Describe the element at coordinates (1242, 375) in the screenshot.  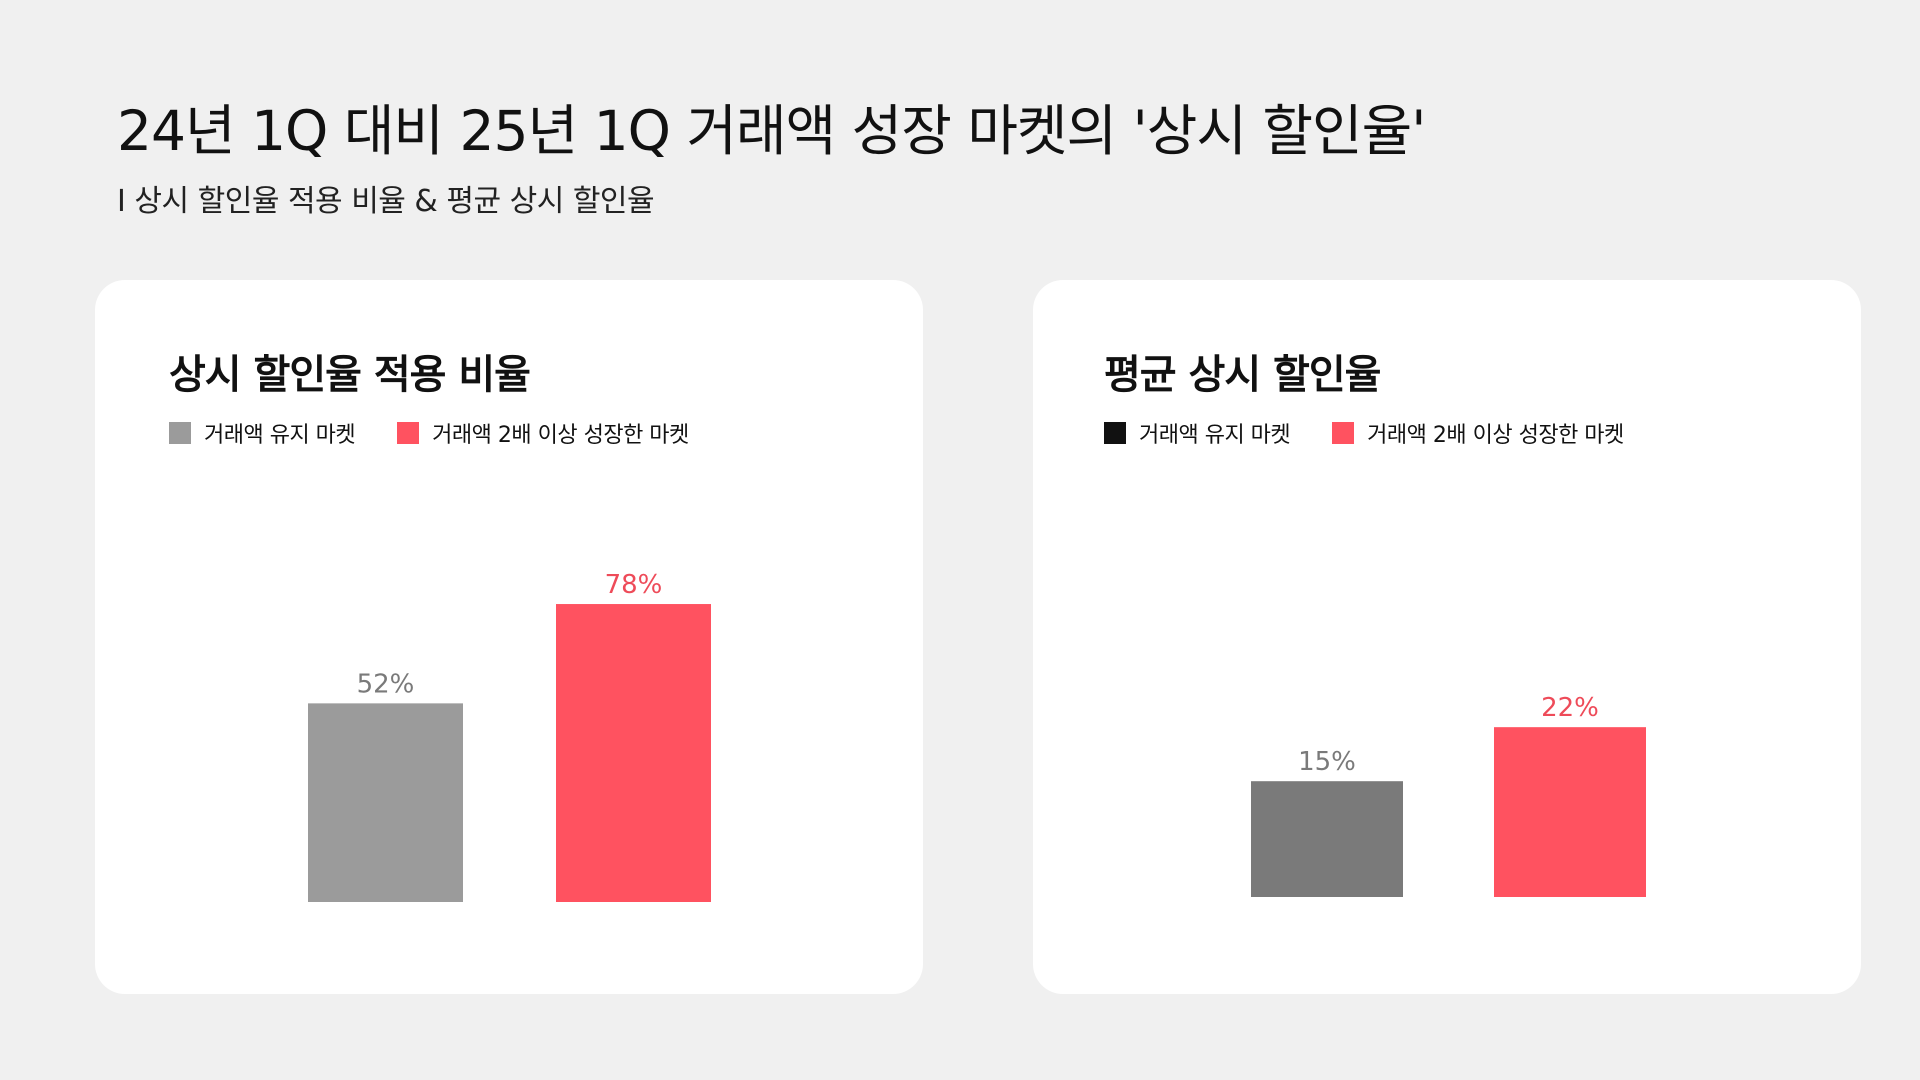
I see `chart-title: 평균 상시 할인율` at that location.